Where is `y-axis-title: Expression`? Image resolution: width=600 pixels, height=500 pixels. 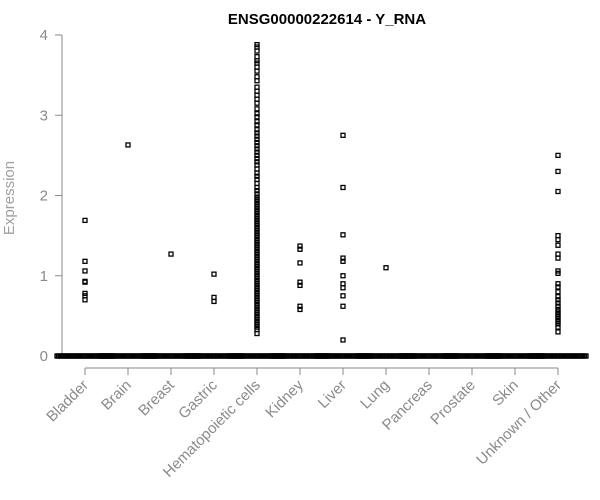
y-axis-title: Expression is located at coordinates (9, 198).